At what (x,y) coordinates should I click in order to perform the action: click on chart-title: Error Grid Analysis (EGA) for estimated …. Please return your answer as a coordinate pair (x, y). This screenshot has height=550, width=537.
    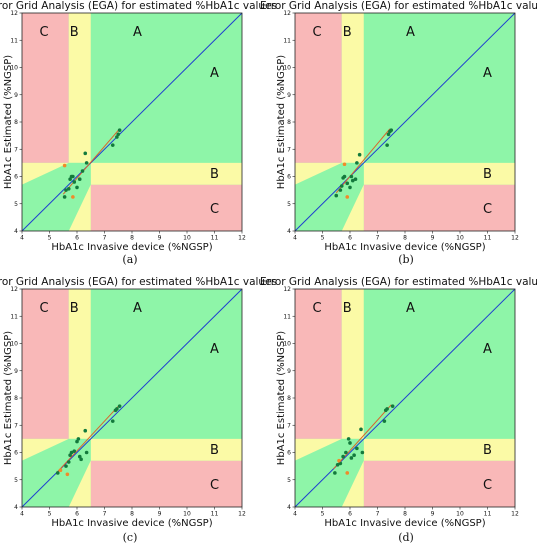
    Looking at the image, I should click on (398, 282).